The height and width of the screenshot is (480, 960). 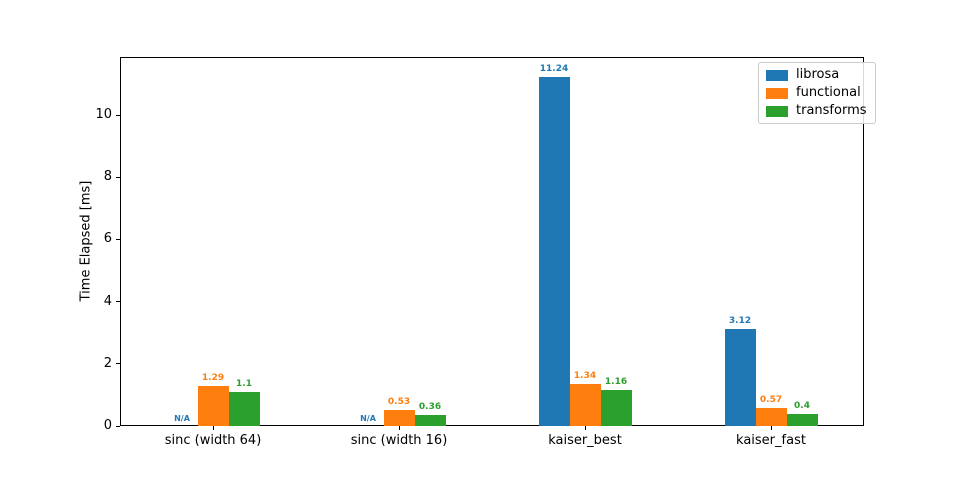 What do you see at coordinates (585, 376) in the screenshot?
I see `bar-value-label: 1.34` at bounding box center [585, 376].